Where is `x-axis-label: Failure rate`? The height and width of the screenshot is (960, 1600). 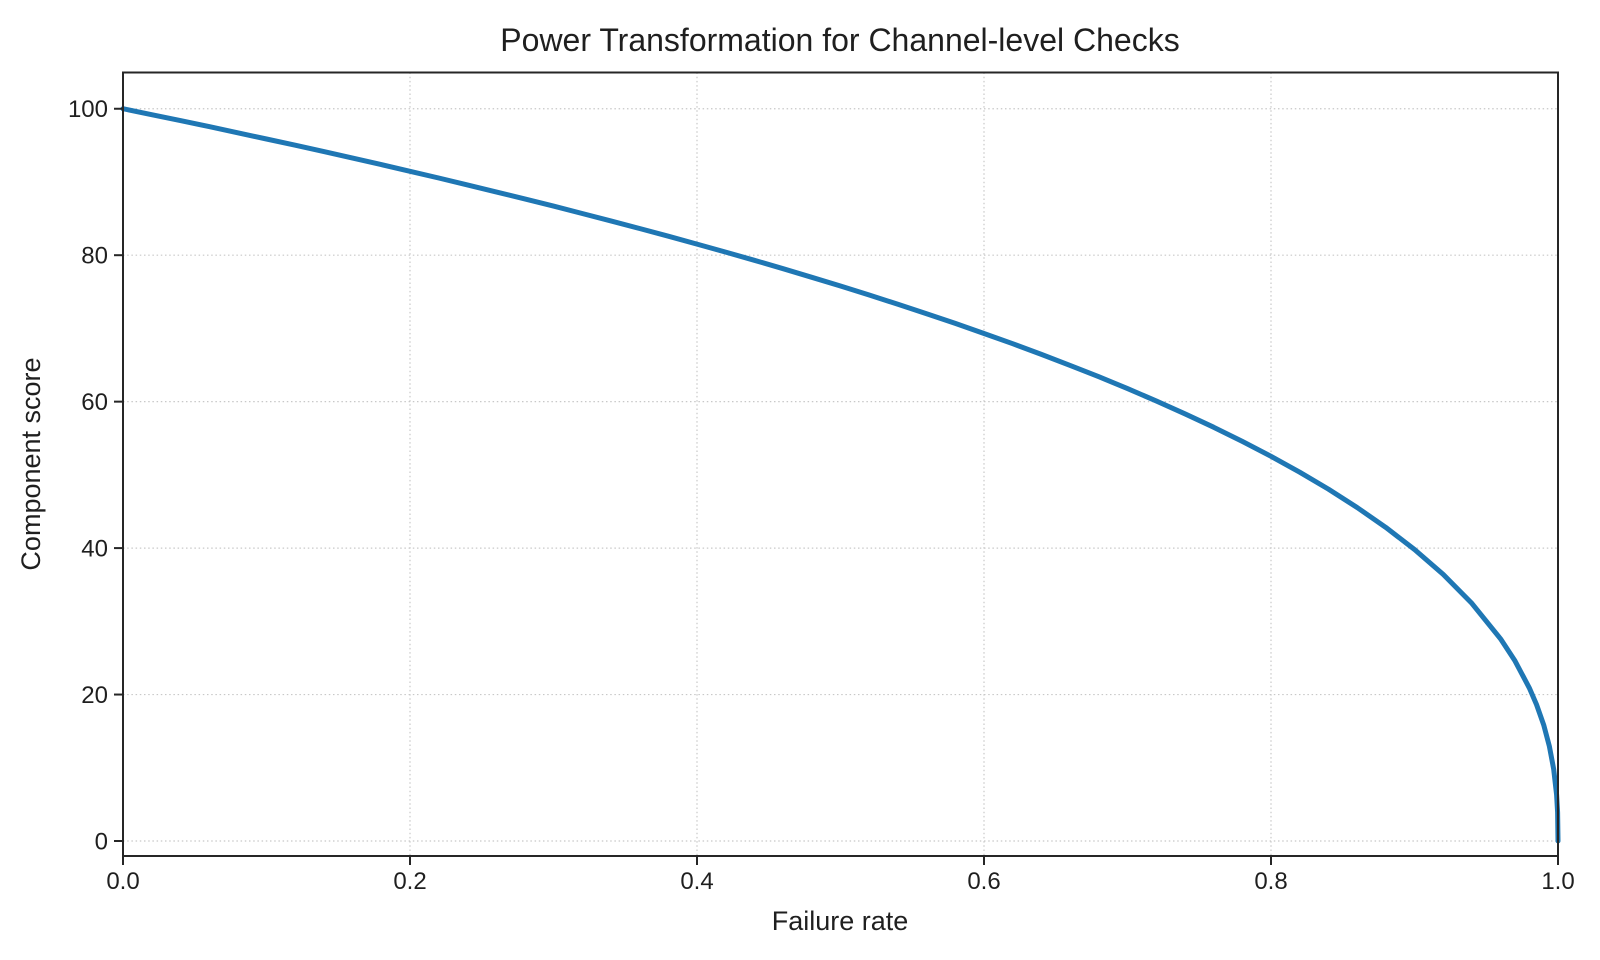 x-axis-label: Failure rate is located at coordinates (840, 921).